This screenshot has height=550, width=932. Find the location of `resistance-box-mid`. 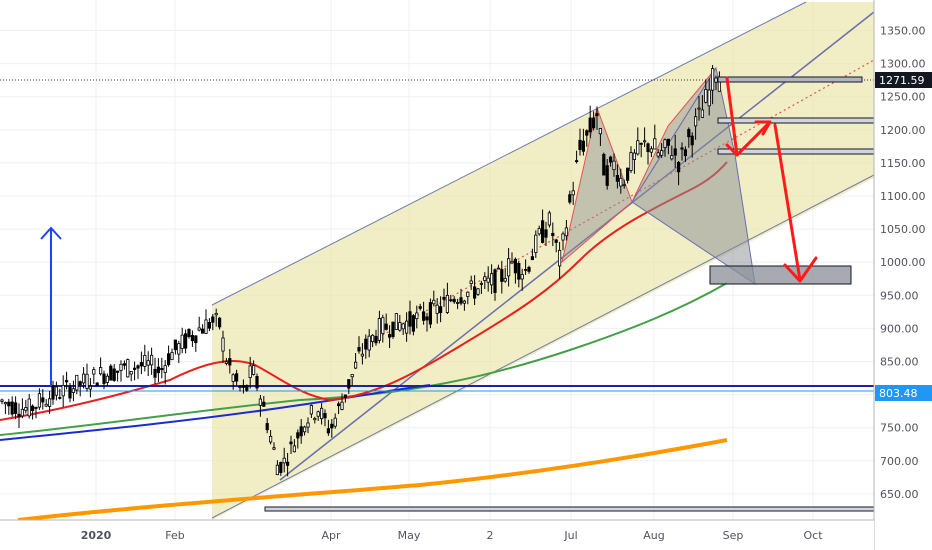

resistance-box-mid is located at coordinates (796, 120).